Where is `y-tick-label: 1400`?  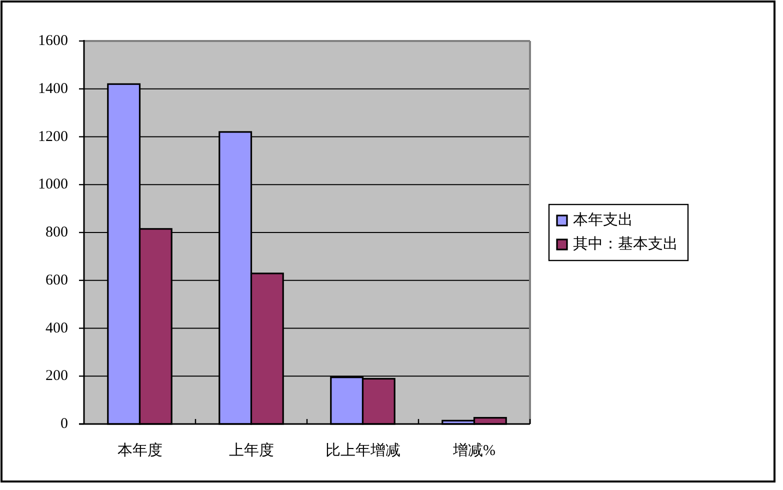 y-tick-label: 1400 is located at coordinates (53, 88).